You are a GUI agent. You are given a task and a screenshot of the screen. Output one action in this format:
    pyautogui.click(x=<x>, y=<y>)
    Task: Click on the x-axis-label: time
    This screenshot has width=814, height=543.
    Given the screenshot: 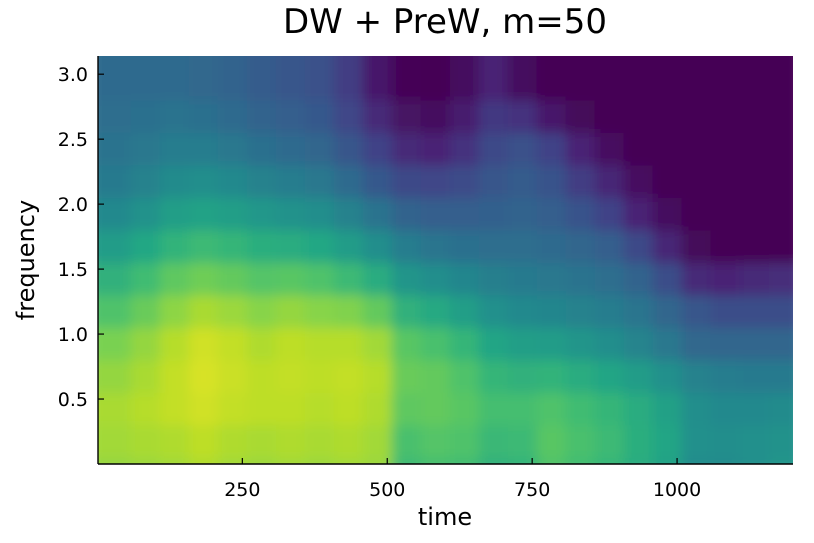 What is the action you would take?
    pyautogui.click(x=445, y=517)
    